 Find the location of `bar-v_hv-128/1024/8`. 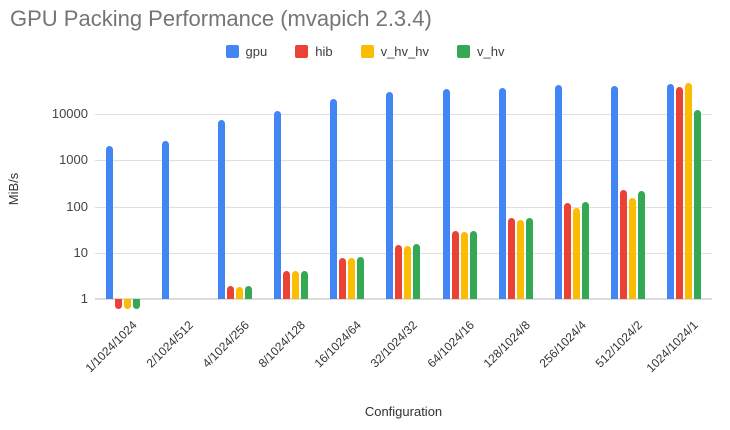

bar-v_hv-128/1024/8 is located at coordinates (529, 258).